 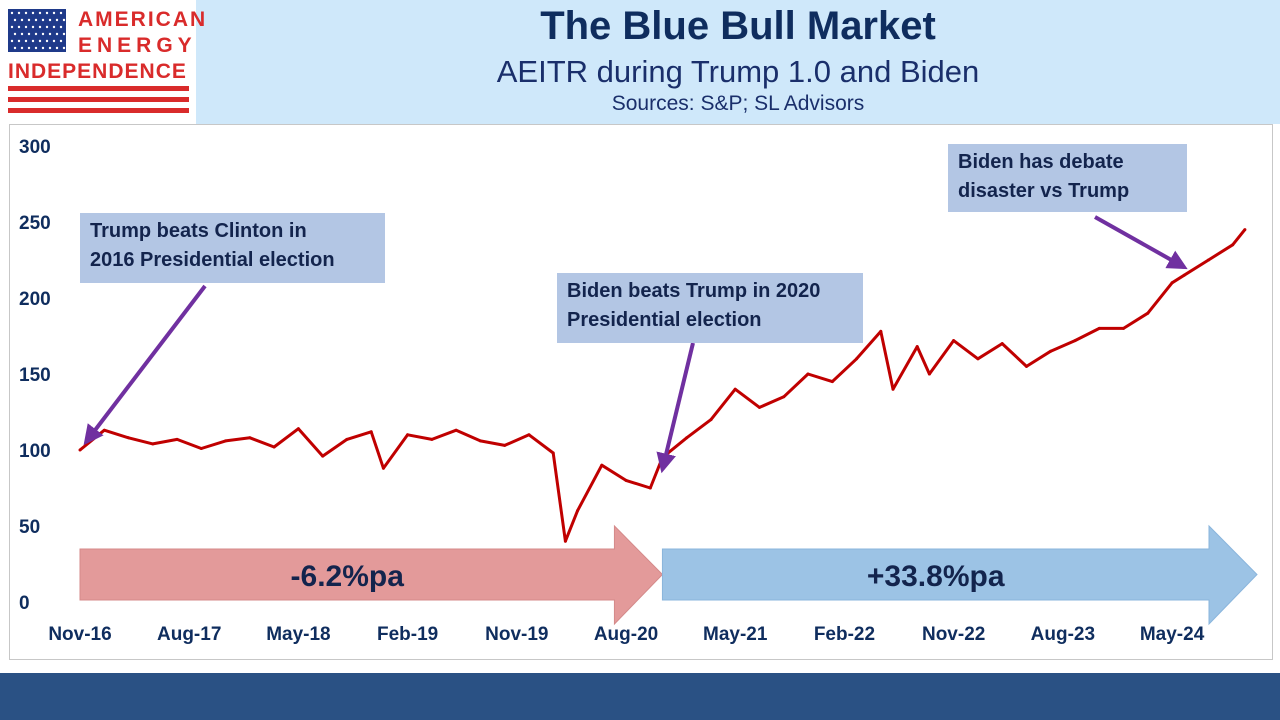 I want to click on page-subtitle: AEITR during Trump 1.0 and Biden, so click(x=738, y=71).